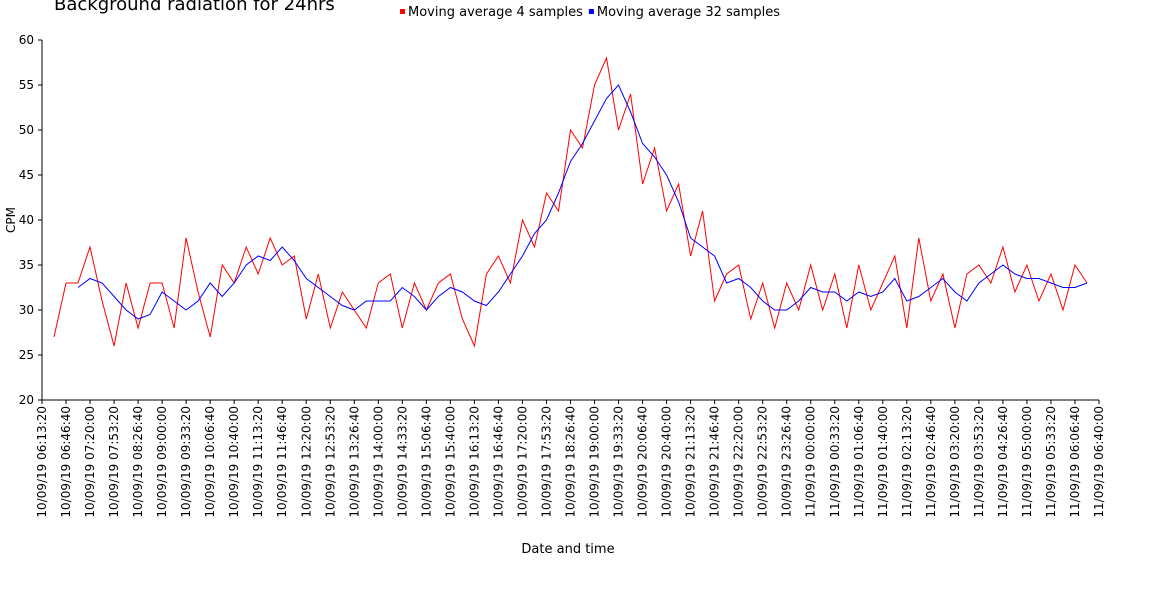 Image resolution: width=1150 pixels, height=600 pixels. What do you see at coordinates (495, 12) in the screenshot?
I see `legend-label: Moving average 4 samples` at bounding box center [495, 12].